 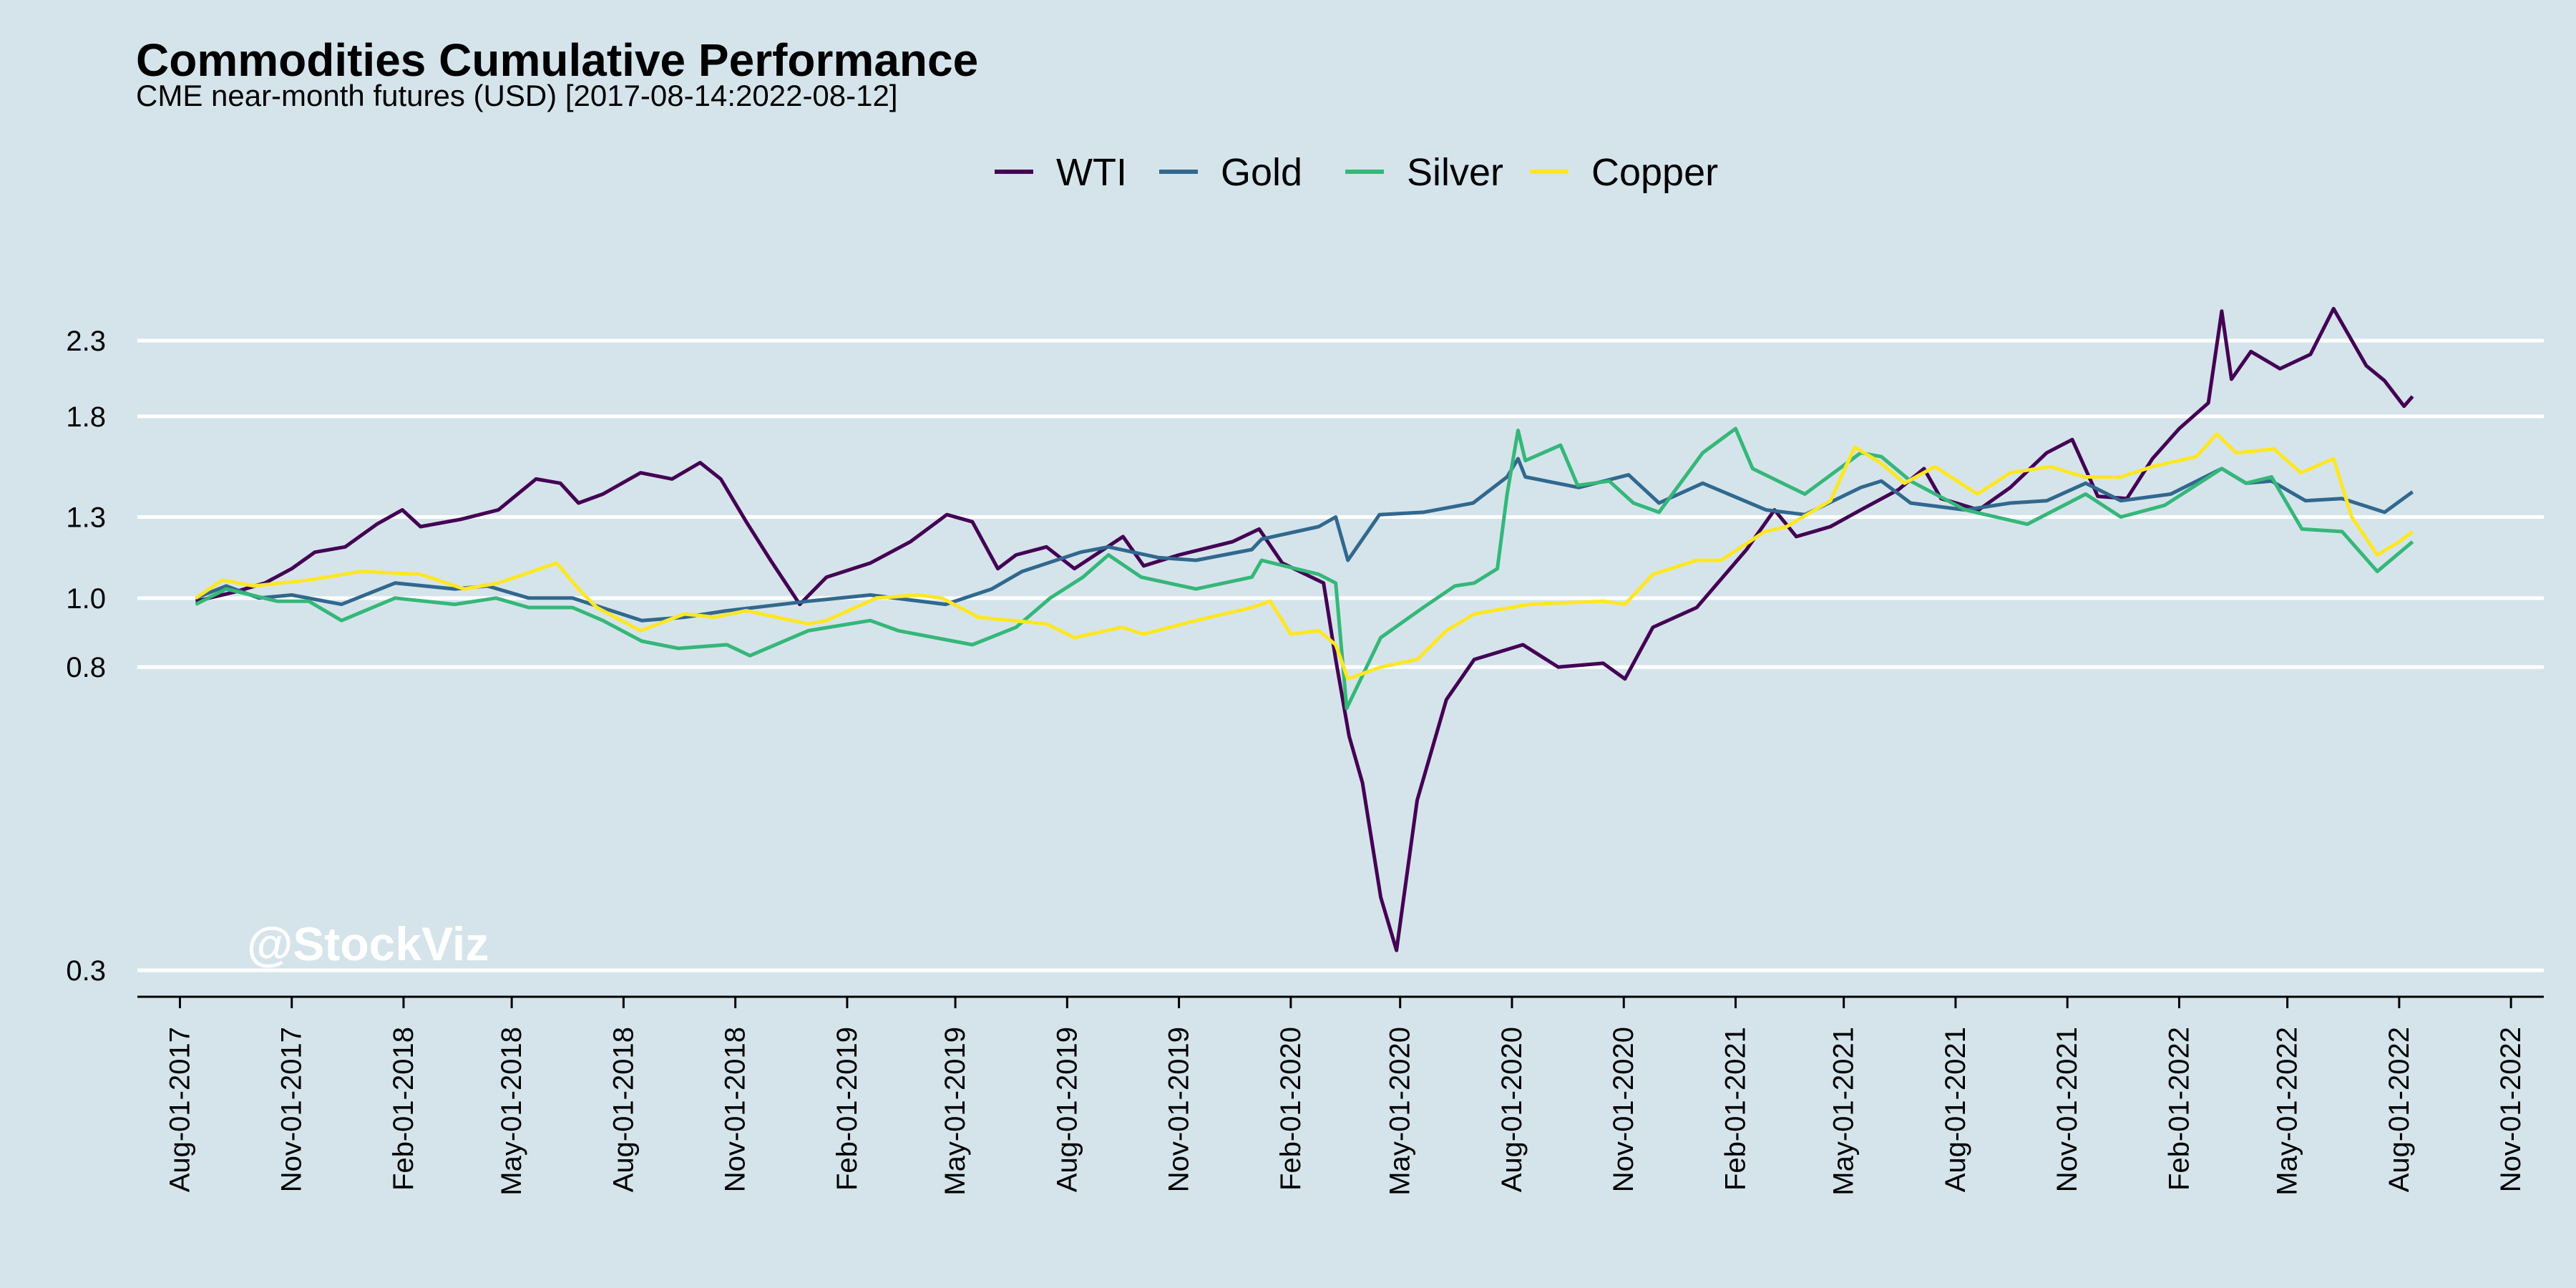 What do you see at coordinates (735, 1109) in the screenshot?
I see `x-tick-label: Nov-01-2018` at bounding box center [735, 1109].